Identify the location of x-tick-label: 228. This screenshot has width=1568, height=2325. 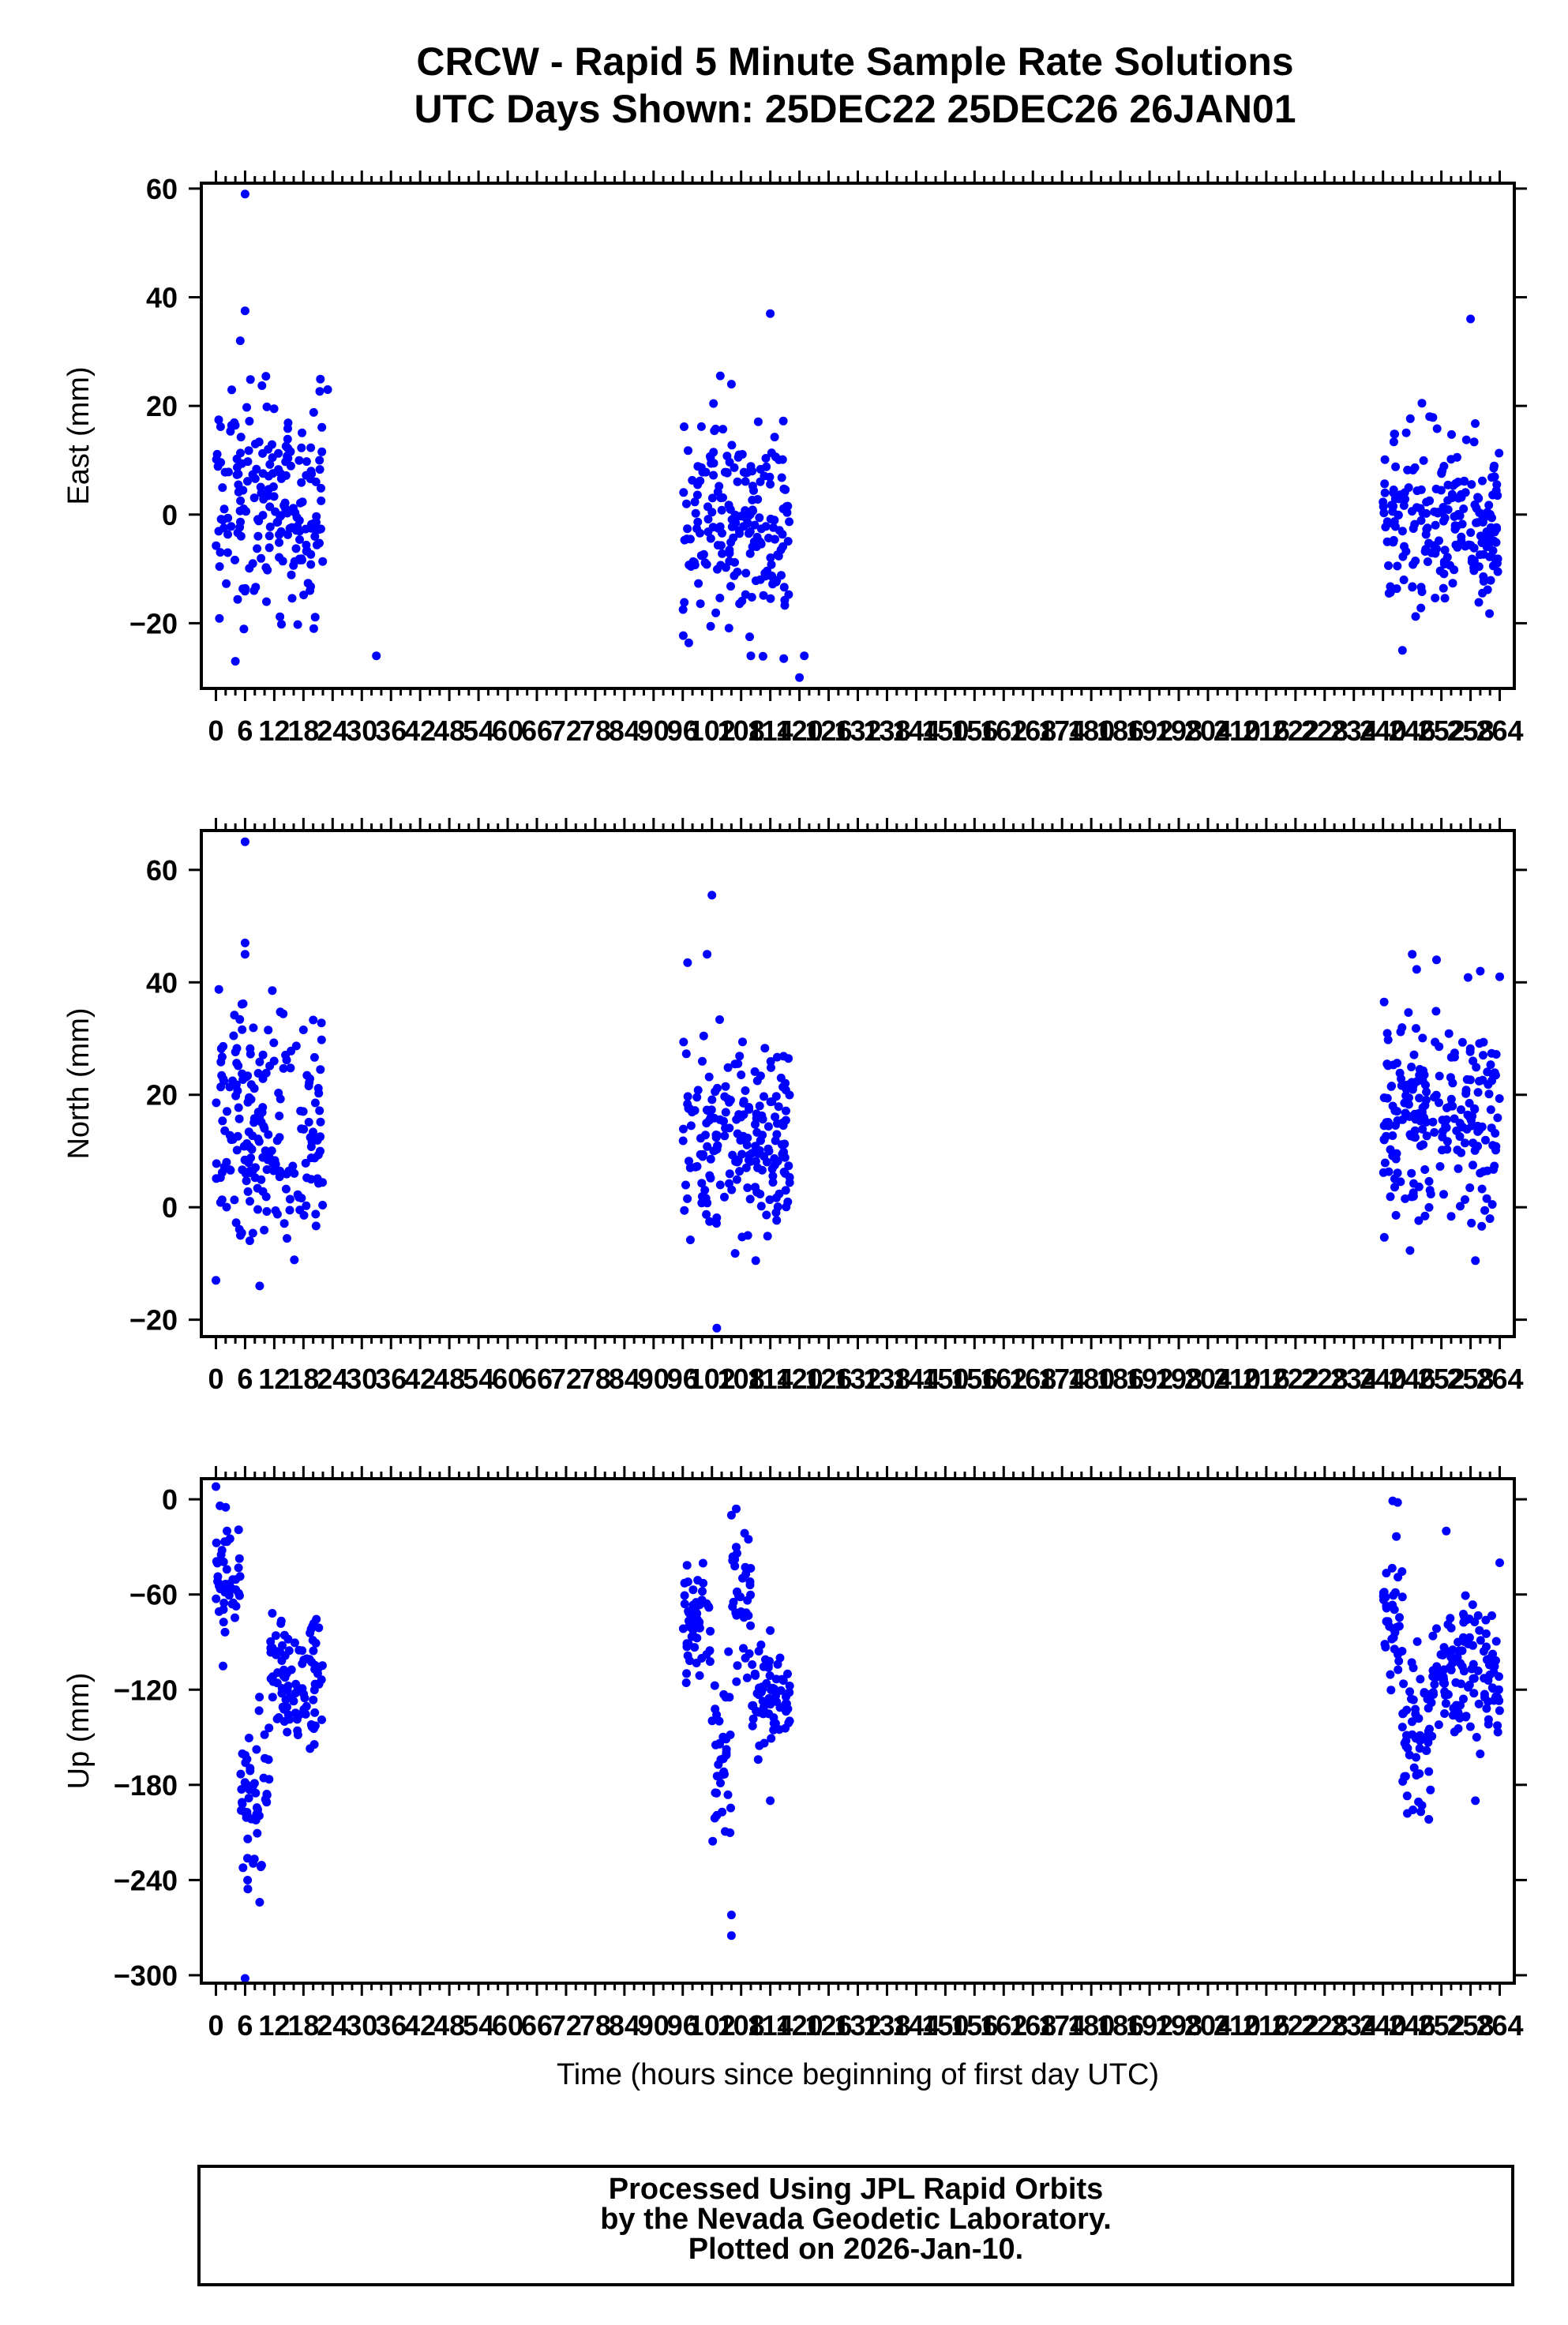
(1325, 2025).